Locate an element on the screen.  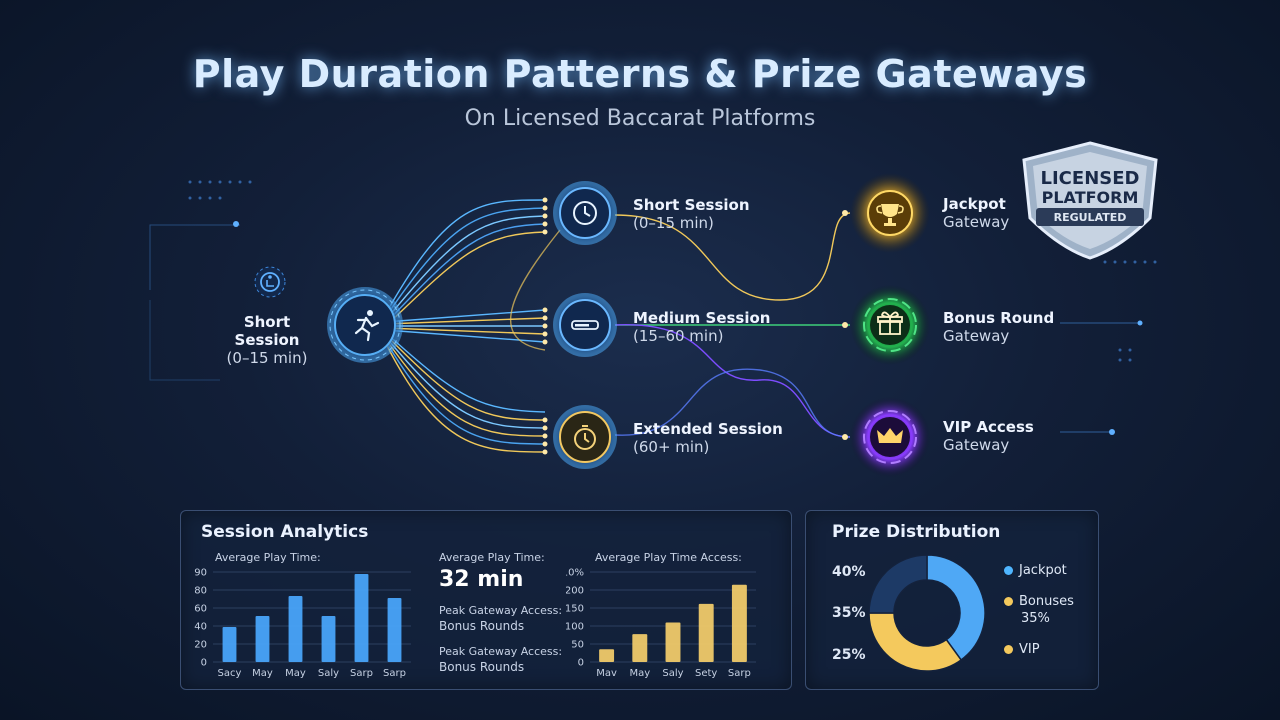
clock-icon is located at coordinates (585, 213).